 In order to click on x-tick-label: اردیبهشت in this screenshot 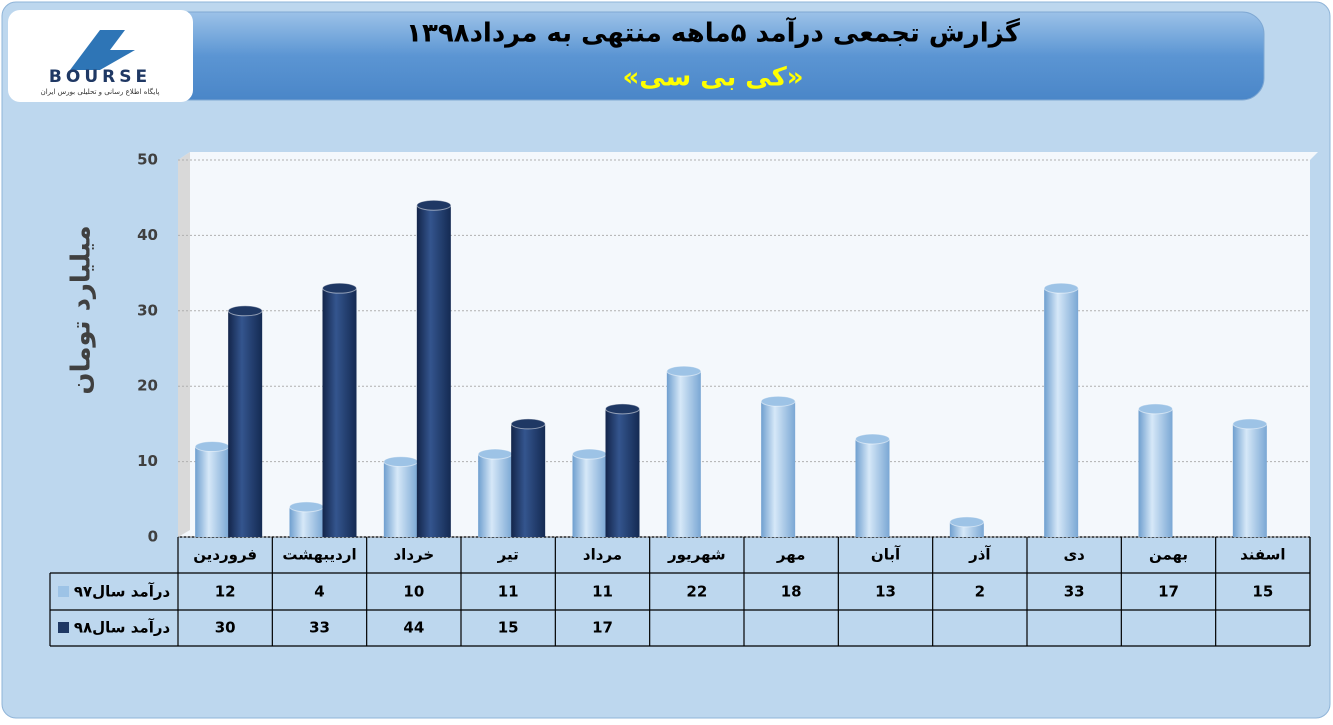, I will do `click(319, 555)`.